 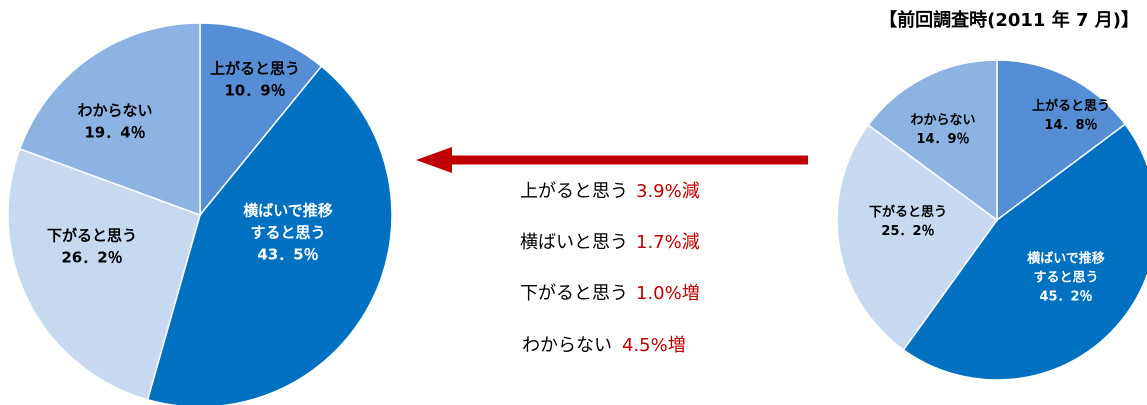 I want to click on comparison-label: 横ばいと思う, so click(x=574, y=242).